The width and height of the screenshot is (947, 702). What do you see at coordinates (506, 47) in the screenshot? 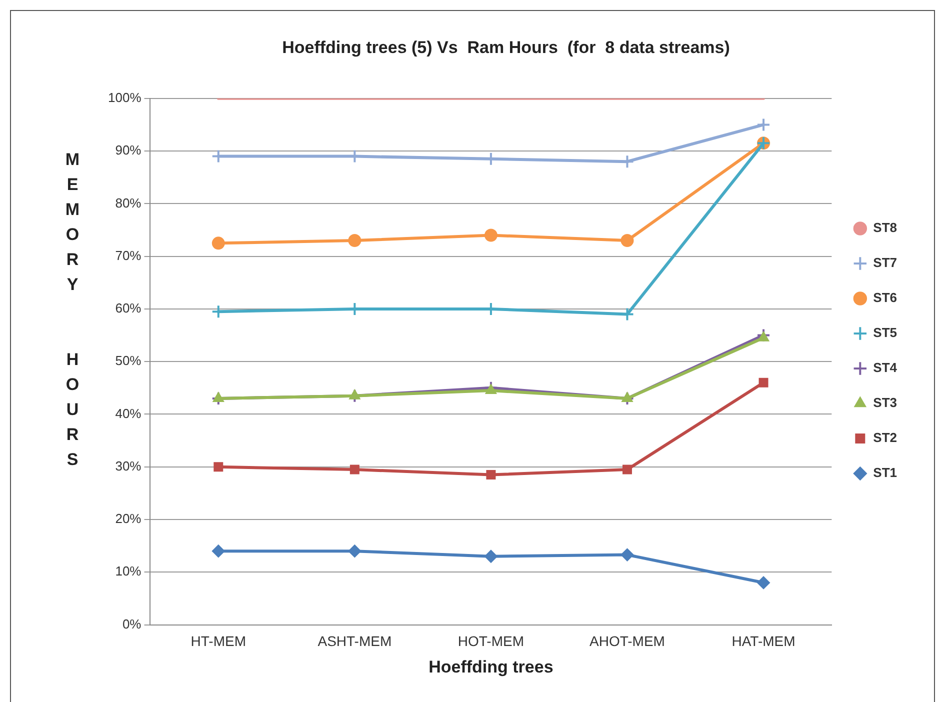
I see `chart-title: Hoeffding trees (5) Vs Ram Hours (for 8 data streams)` at bounding box center [506, 47].